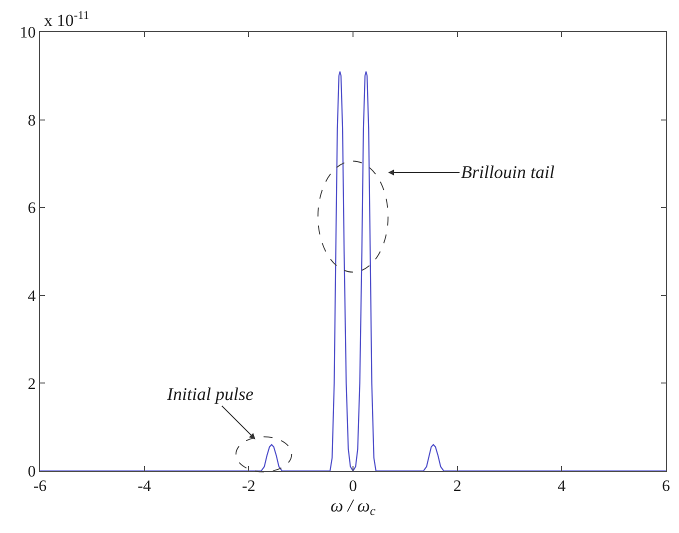 This screenshot has width=679, height=533. What do you see at coordinates (40, 487) in the screenshot?
I see `x-tick-label: -6` at bounding box center [40, 487].